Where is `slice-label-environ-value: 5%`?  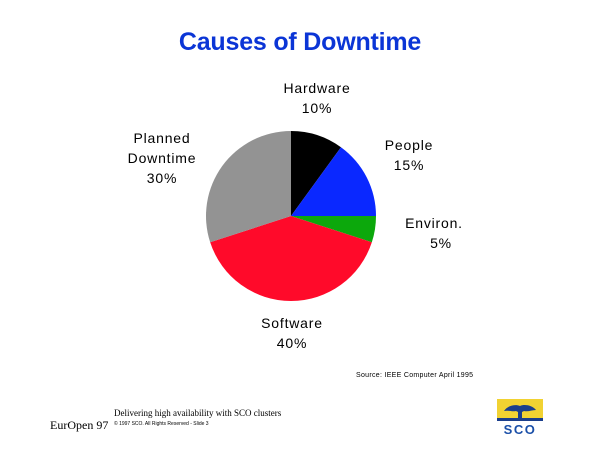
slice-label-environ-value: 5% is located at coordinates (441, 243).